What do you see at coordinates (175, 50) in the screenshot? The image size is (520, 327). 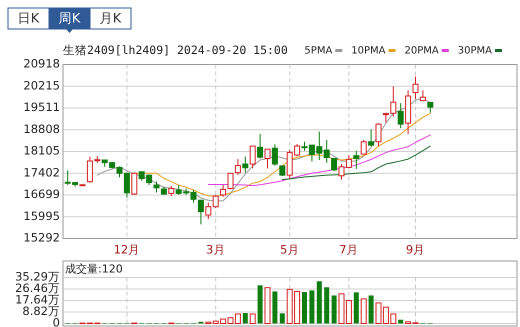 I see `chart-title: 生猪2409[lh2409] 2024-09-20 15:00` at bounding box center [175, 50].